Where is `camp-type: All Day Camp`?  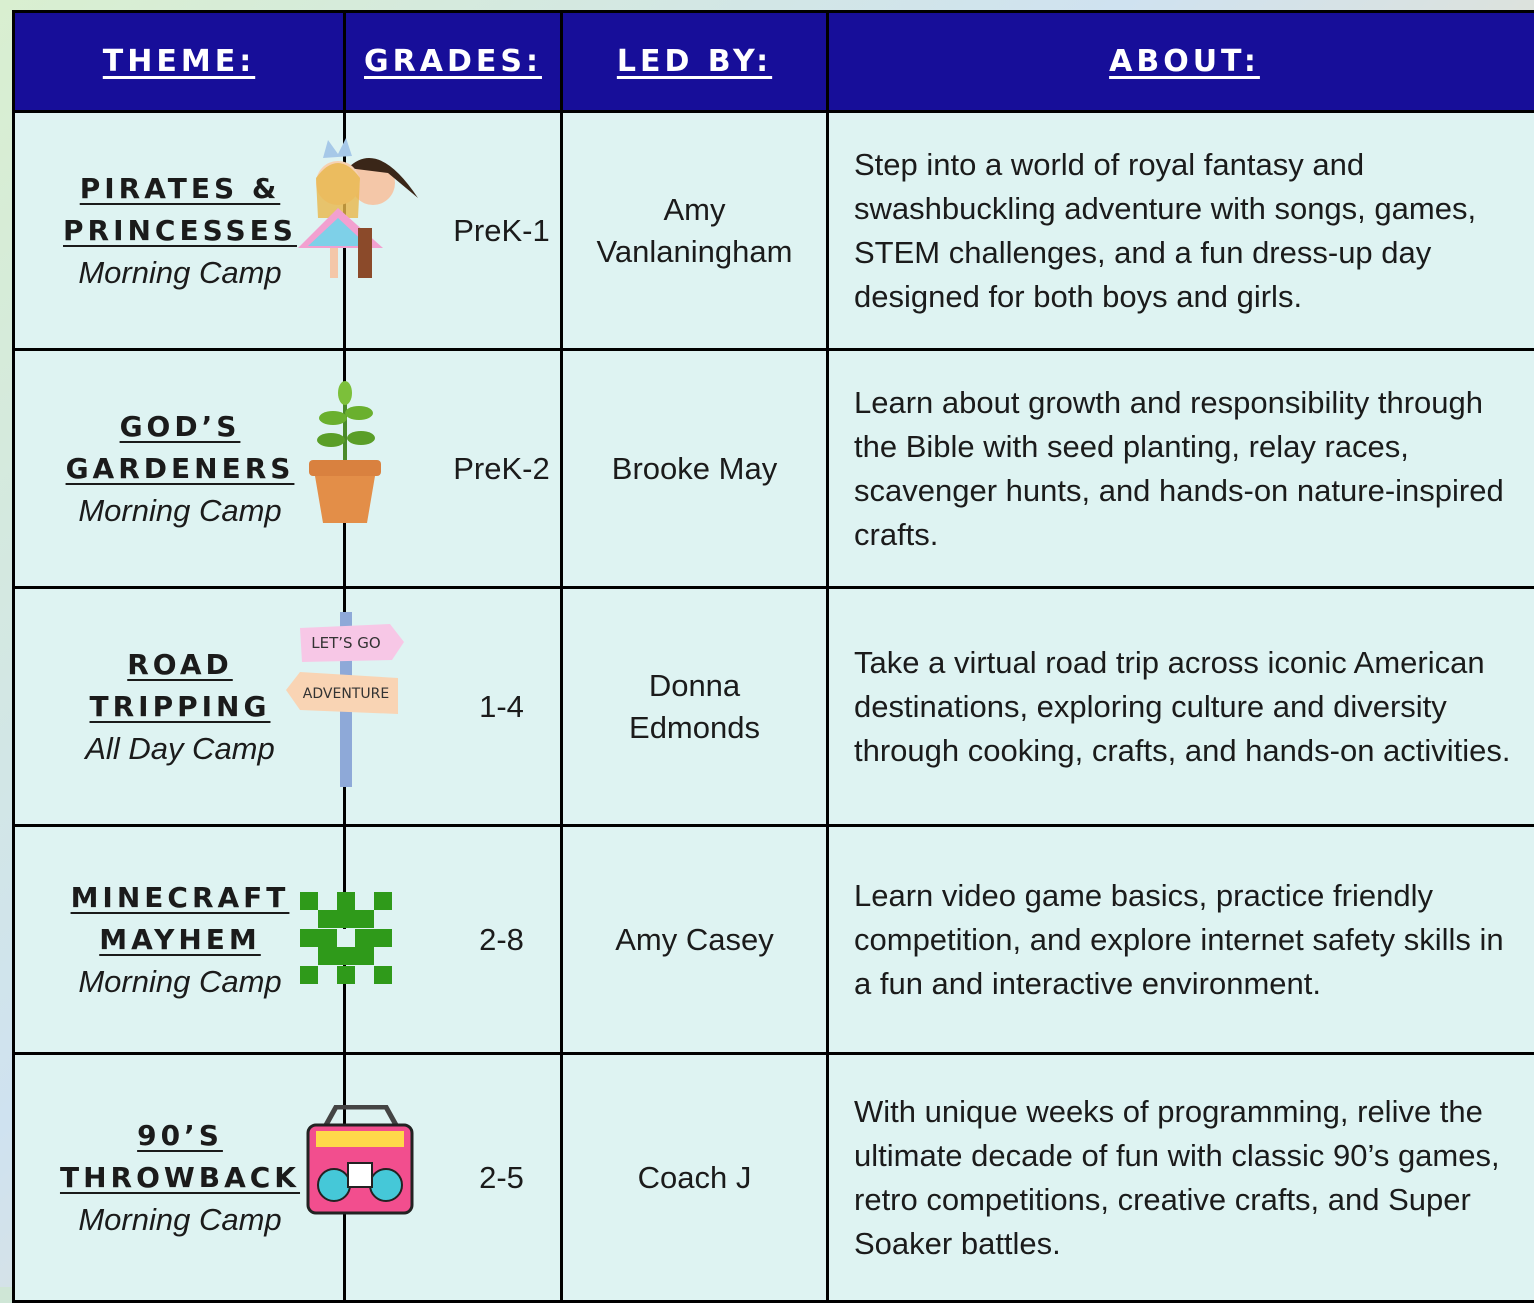
camp-type: All Day Camp is located at coordinates (180, 748).